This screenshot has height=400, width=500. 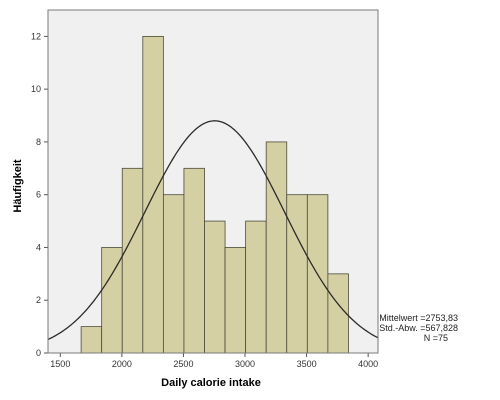 What do you see at coordinates (245, 364) in the screenshot?
I see `x-tick-label: 3000` at bounding box center [245, 364].